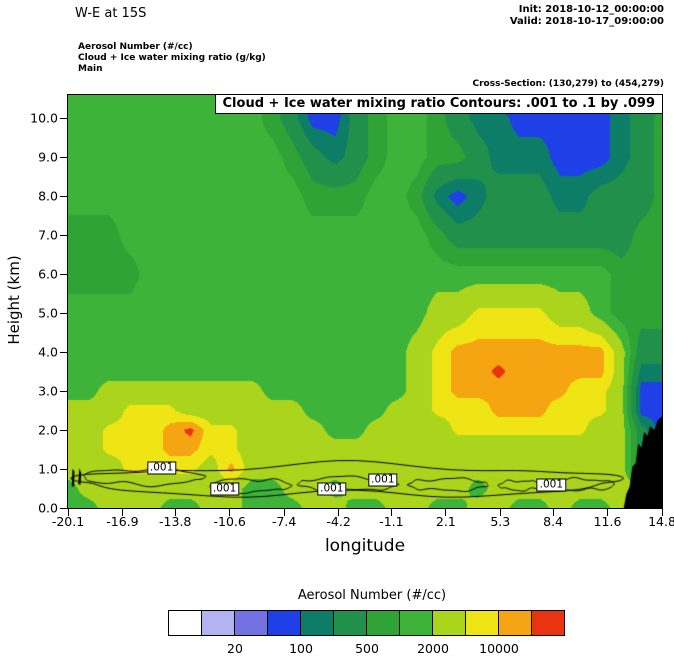  Describe the element at coordinates (591, 9) in the screenshot. I see `init-time: Init: 2018-10-12_00:00:00` at that location.